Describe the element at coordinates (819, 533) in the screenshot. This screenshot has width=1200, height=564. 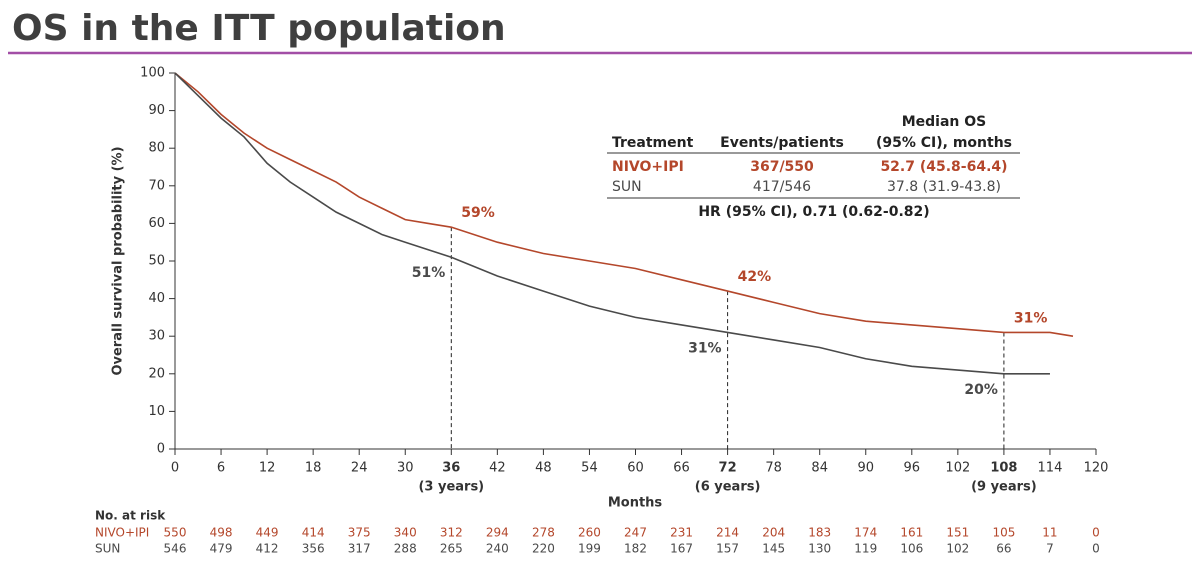
I see `at-risk-value: 183` at that location.